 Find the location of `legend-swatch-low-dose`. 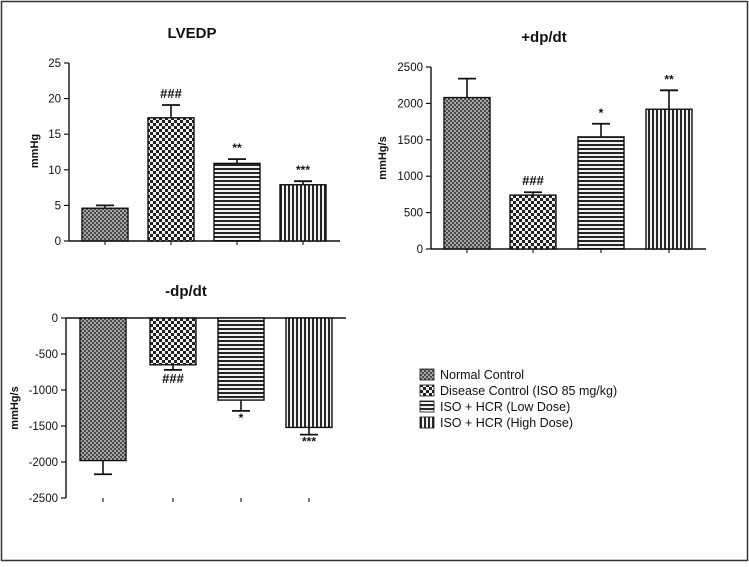

legend-swatch-low-dose is located at coordinates (427, 406).